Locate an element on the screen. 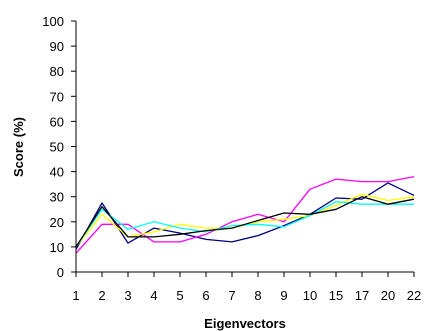 The height and width of the screenshot is (331, 425). y-tick-label: 10 is located at coordinates (57, 247).